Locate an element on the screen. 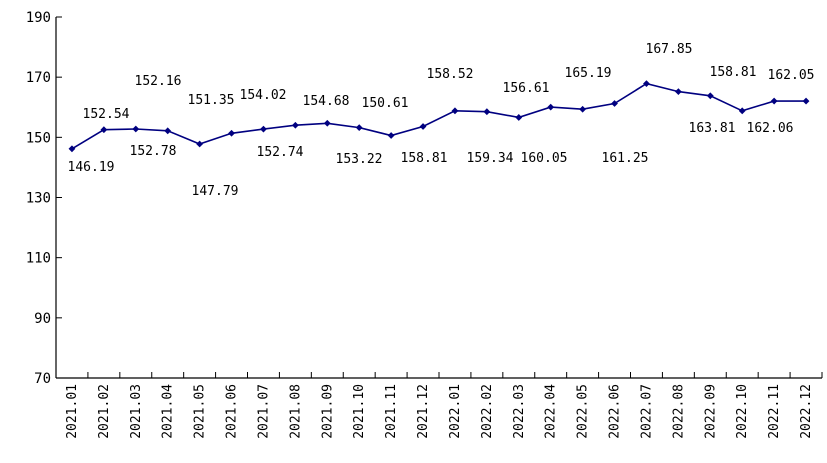 The image size is (827, 463). data-label: 158.52 is located at coordinates (450, 74).